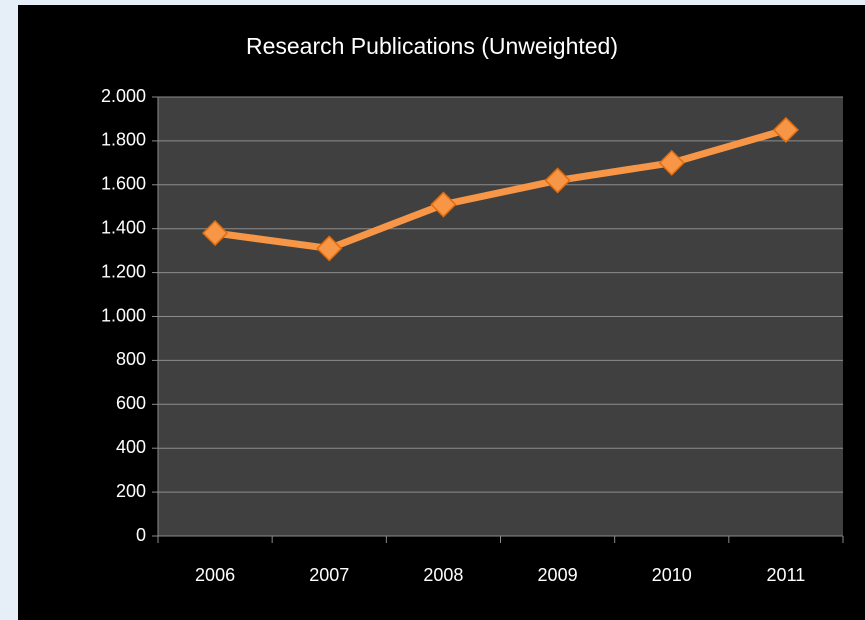  Describe the element at coordinates (131, 491) in the screenshot. I see `y-tick-label: 200` at that location.